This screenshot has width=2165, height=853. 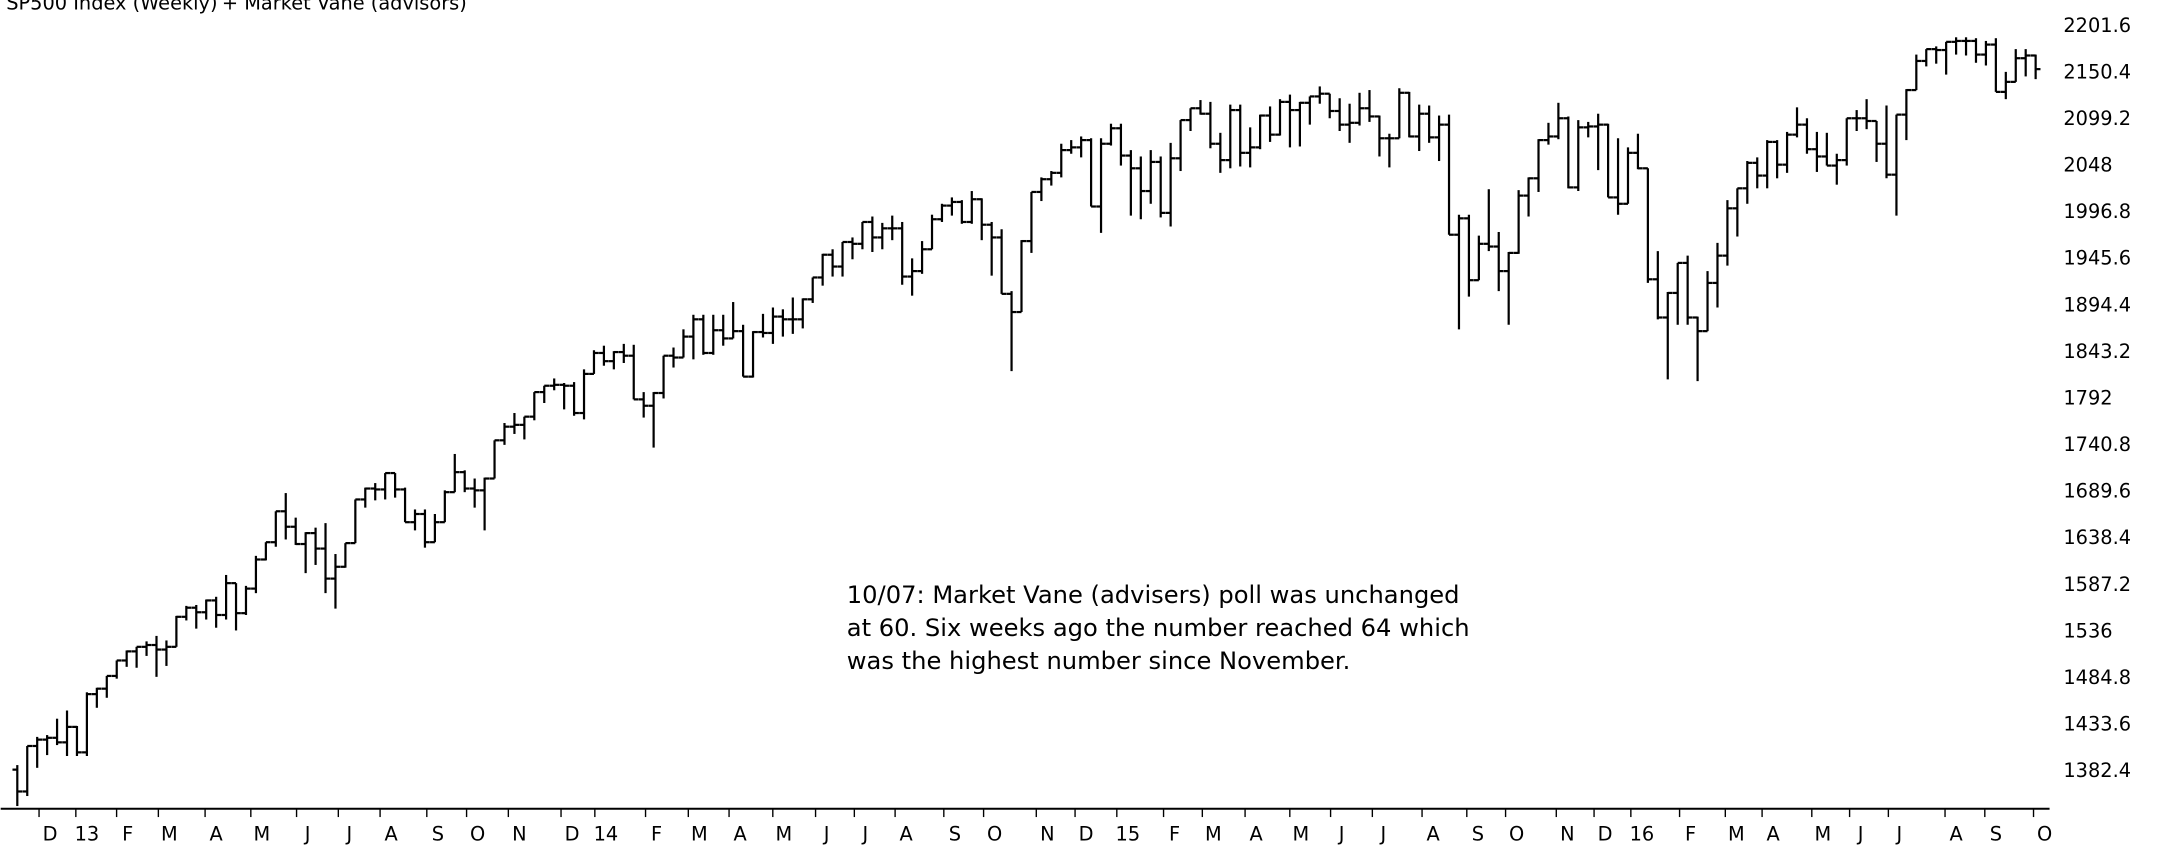 What do you see at coordinates (2097, 304) in the screenshot?
I see `y-tick-label: 1894.4` at bounding box center [2097, 304].